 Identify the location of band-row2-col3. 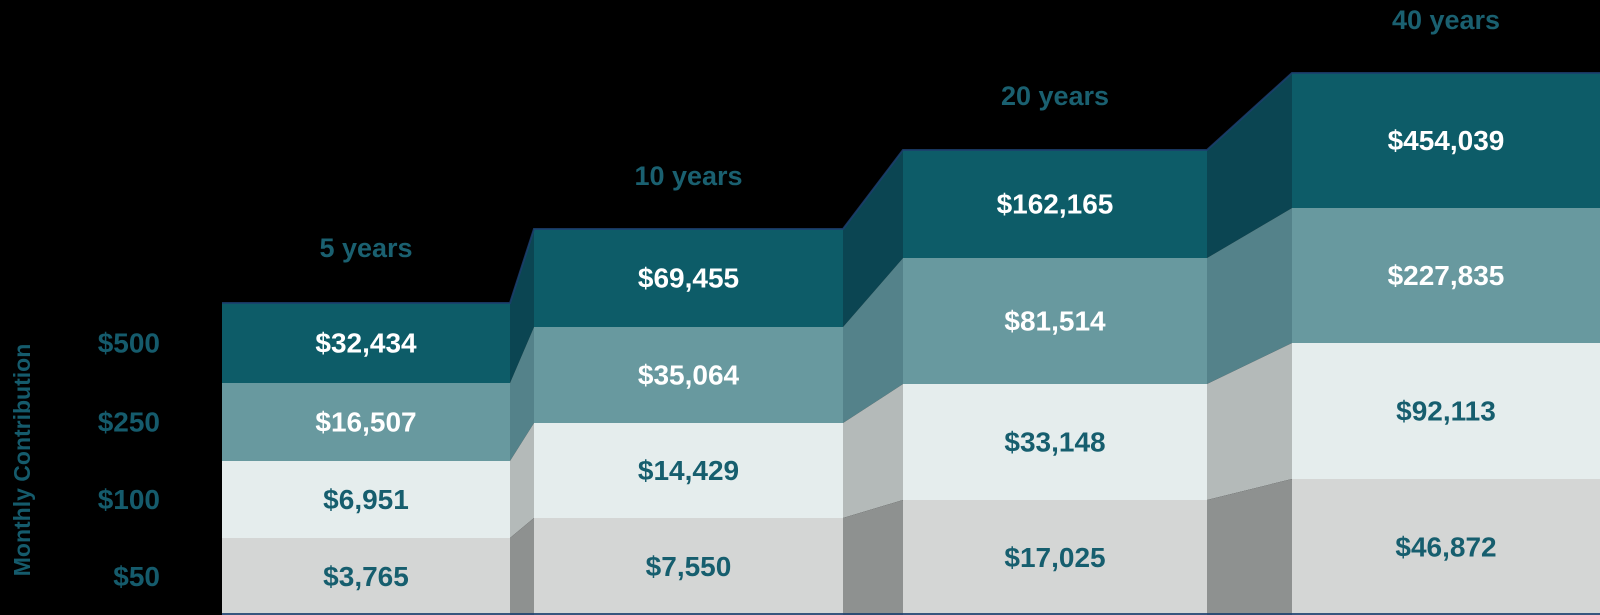
(1446, 411).